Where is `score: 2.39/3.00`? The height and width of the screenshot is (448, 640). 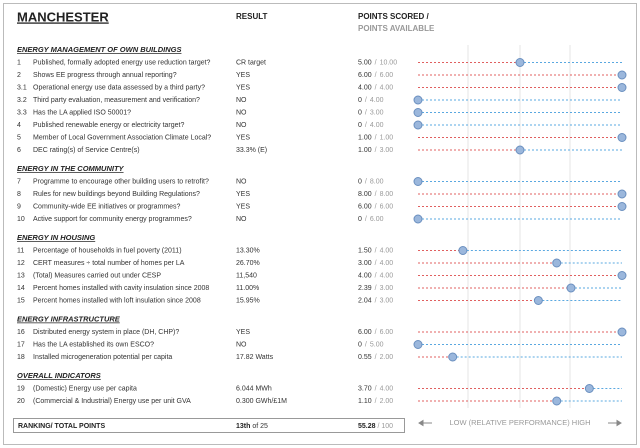 score: 2.39/3.00 is located at coordinates (375, 288).